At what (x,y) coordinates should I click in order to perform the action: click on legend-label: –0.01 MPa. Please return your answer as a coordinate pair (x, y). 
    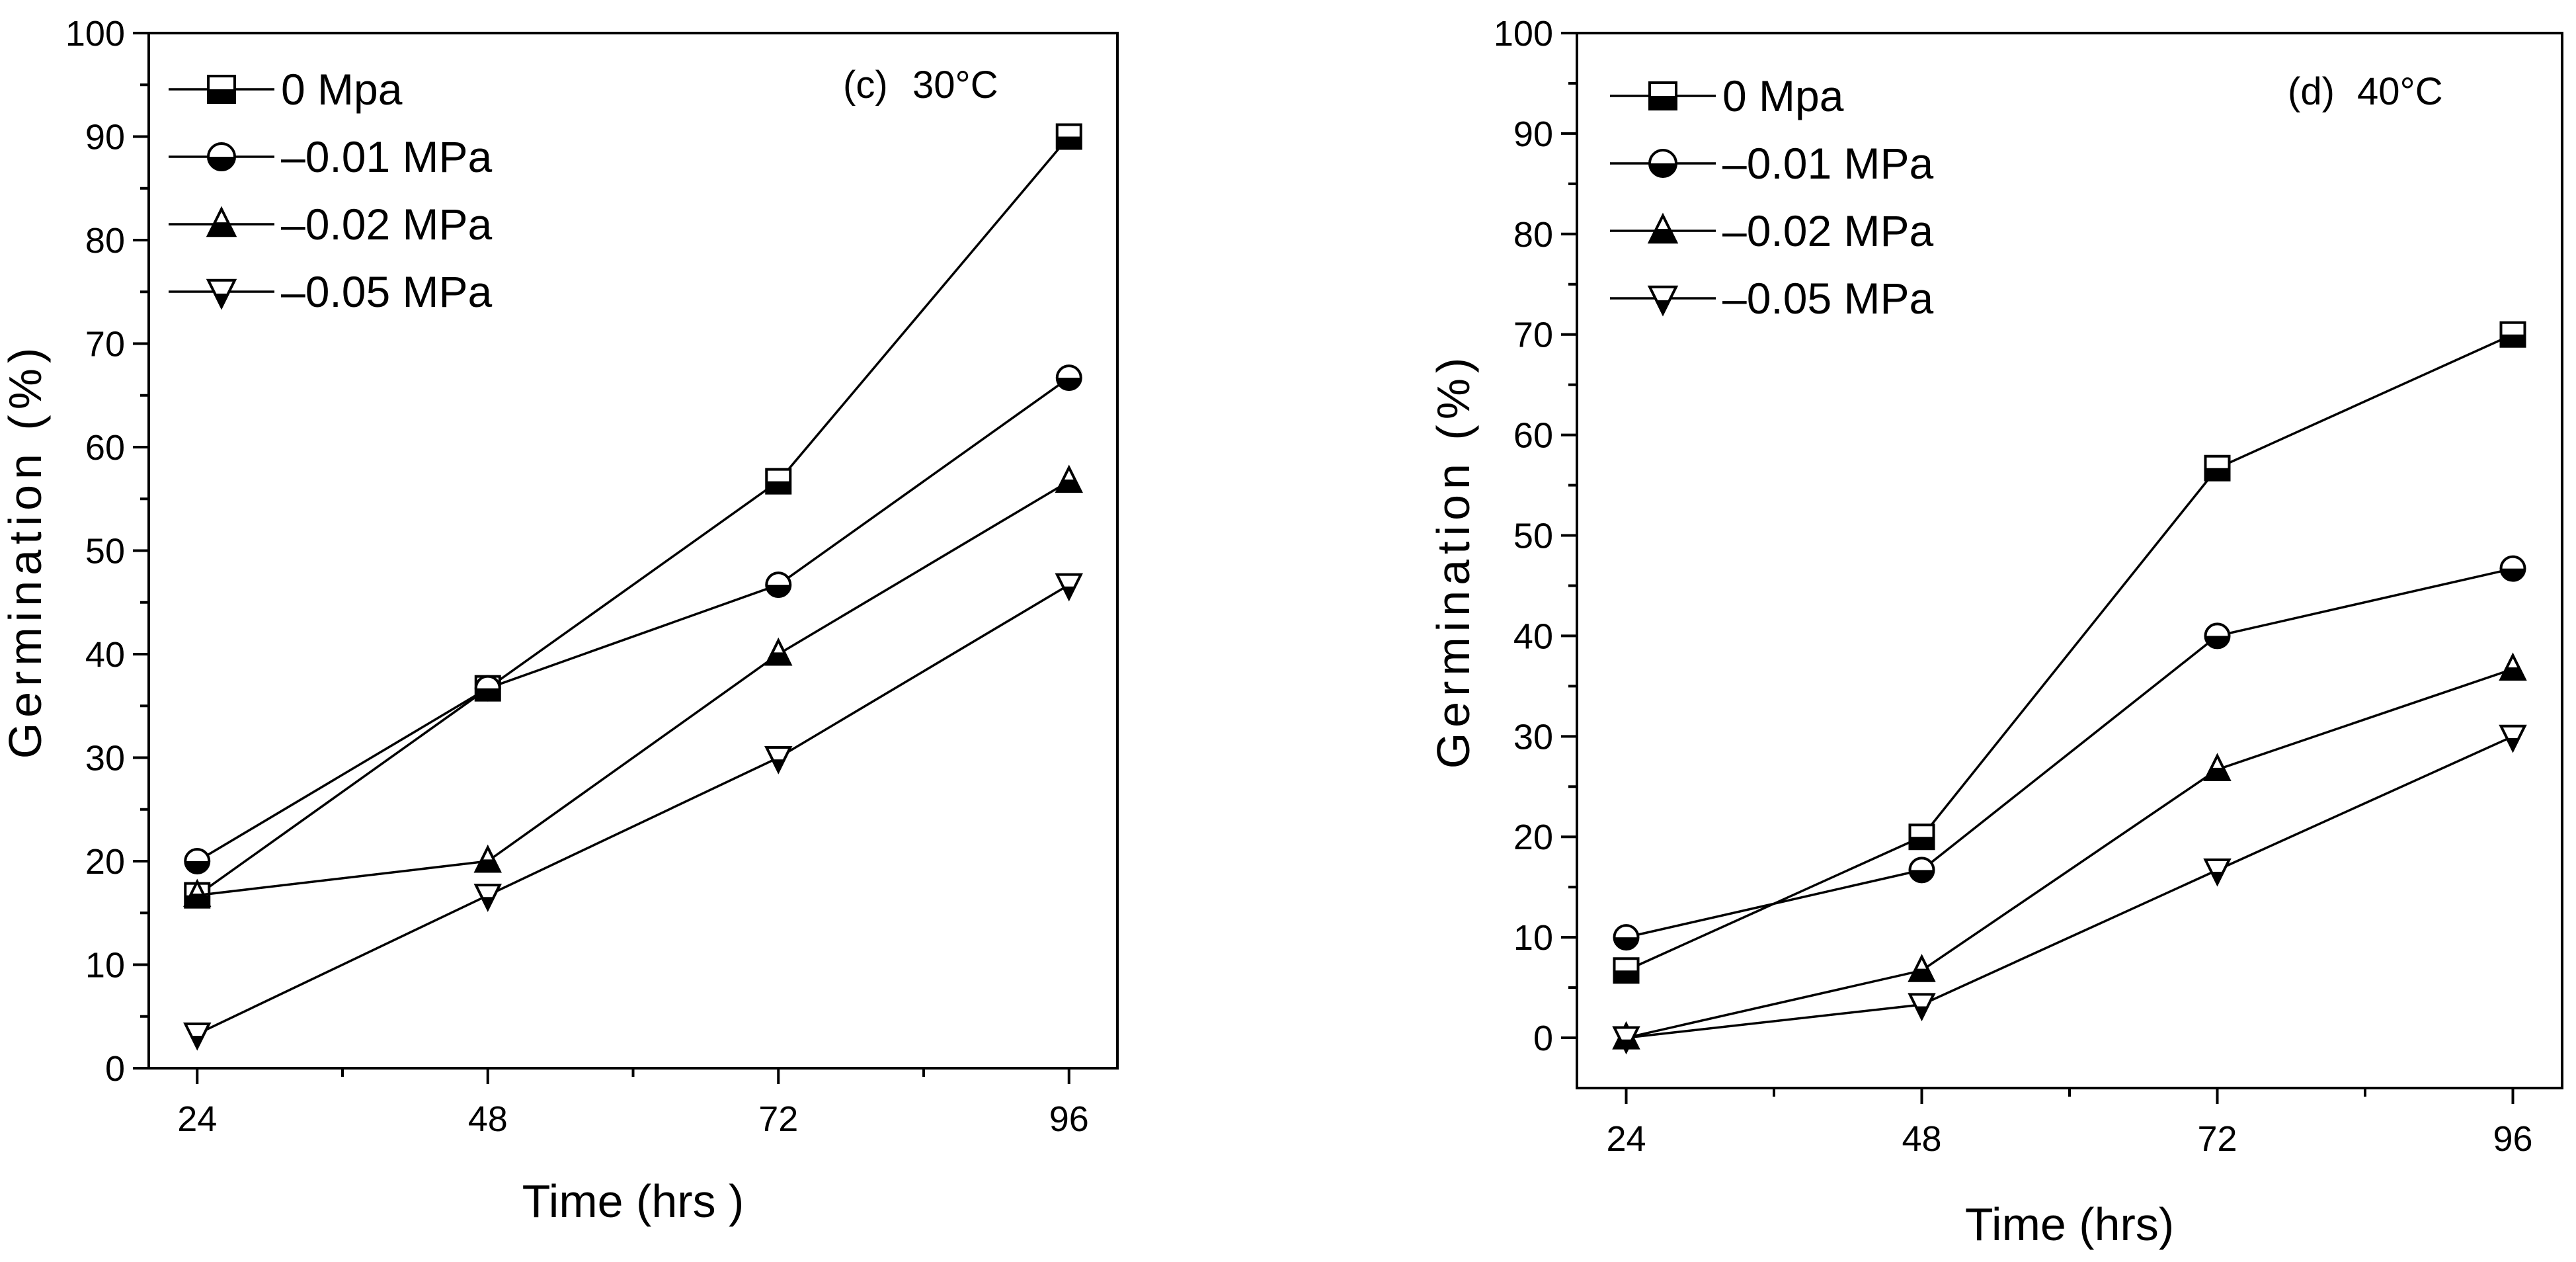
    Looking at the image, I should click on (387, 157).